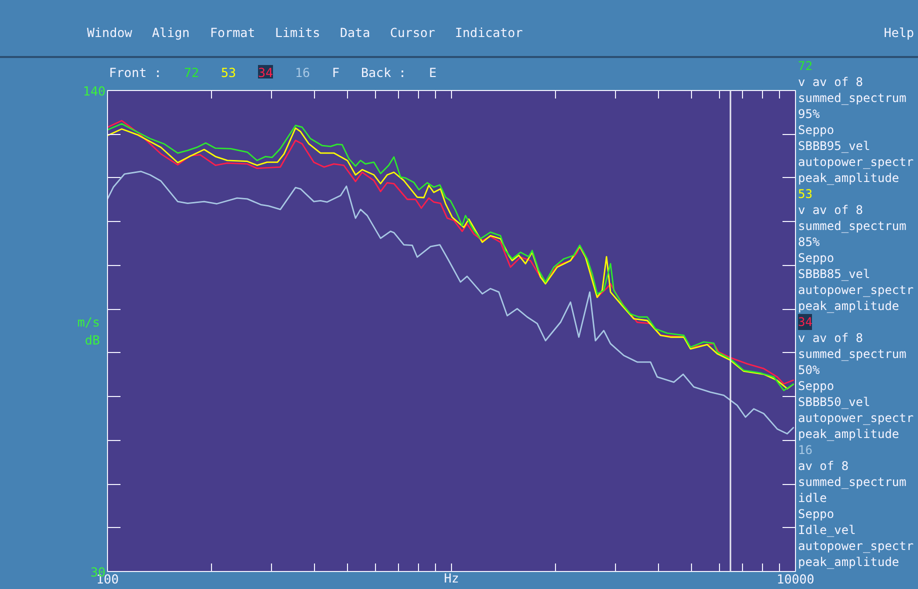  What do you see at coordinates (383, 73) in the screenshot?
I see `text: Back :` at bounding box center [383, 73].